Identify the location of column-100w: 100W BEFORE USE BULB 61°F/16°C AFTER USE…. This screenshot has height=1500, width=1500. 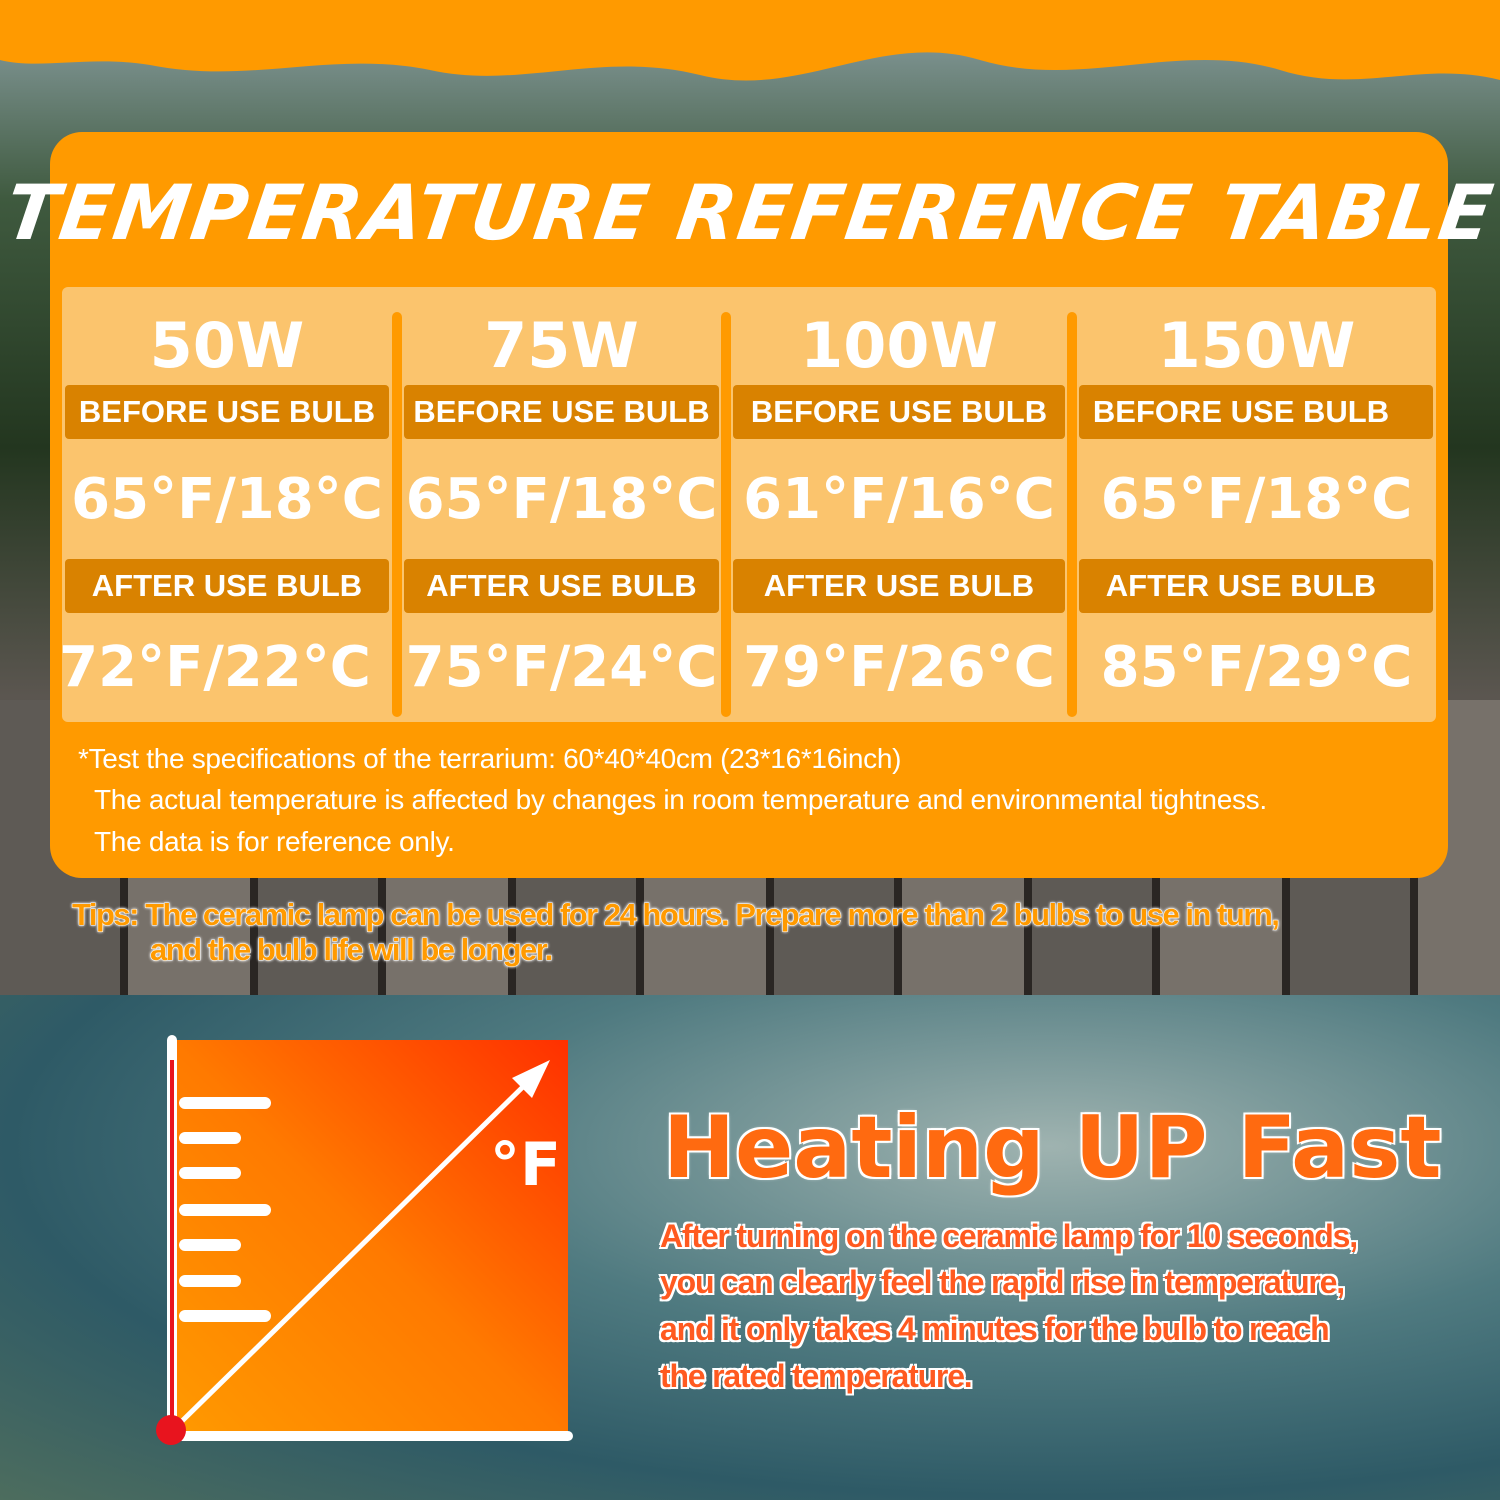
(899, 504).